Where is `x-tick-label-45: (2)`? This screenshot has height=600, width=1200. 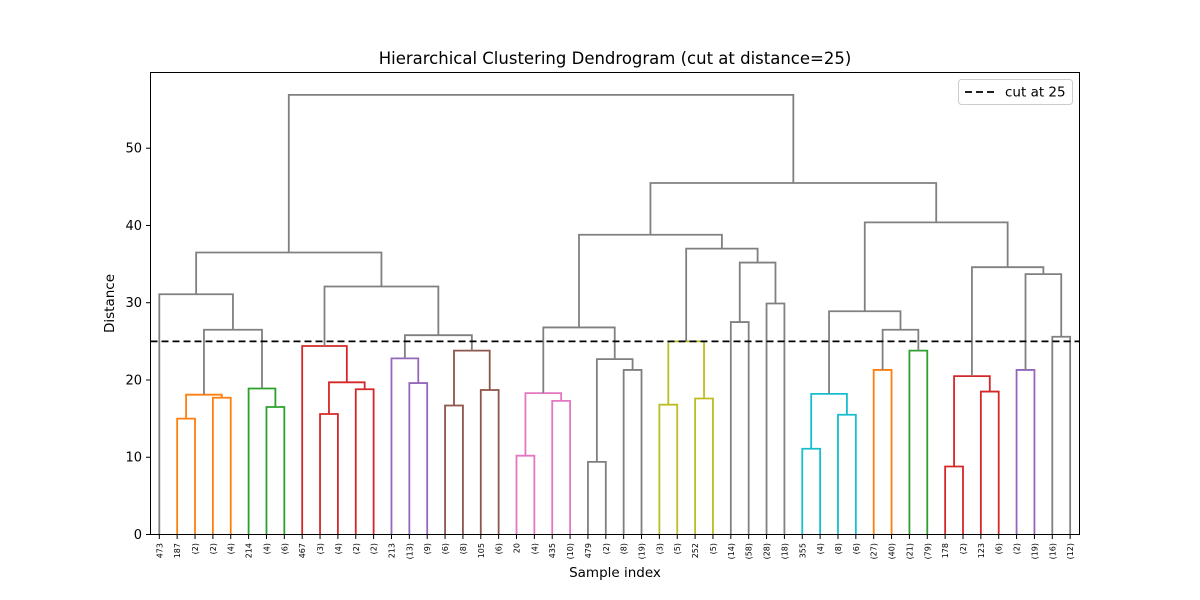 x-tick-label-45: (2) is located at coordinates (963, 548).